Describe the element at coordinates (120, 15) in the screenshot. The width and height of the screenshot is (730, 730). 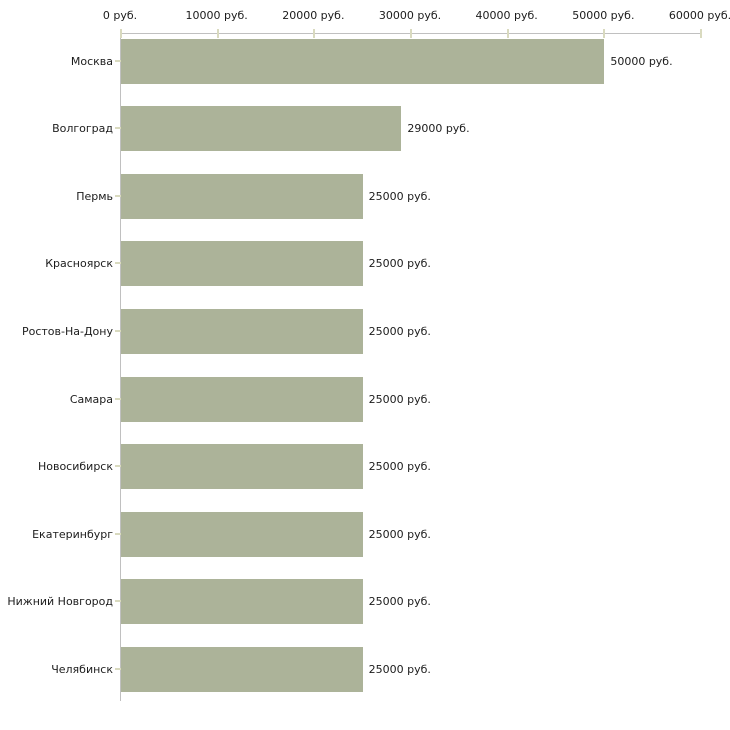
I see `x-axis-tick-label: 0 руб.` at that location.